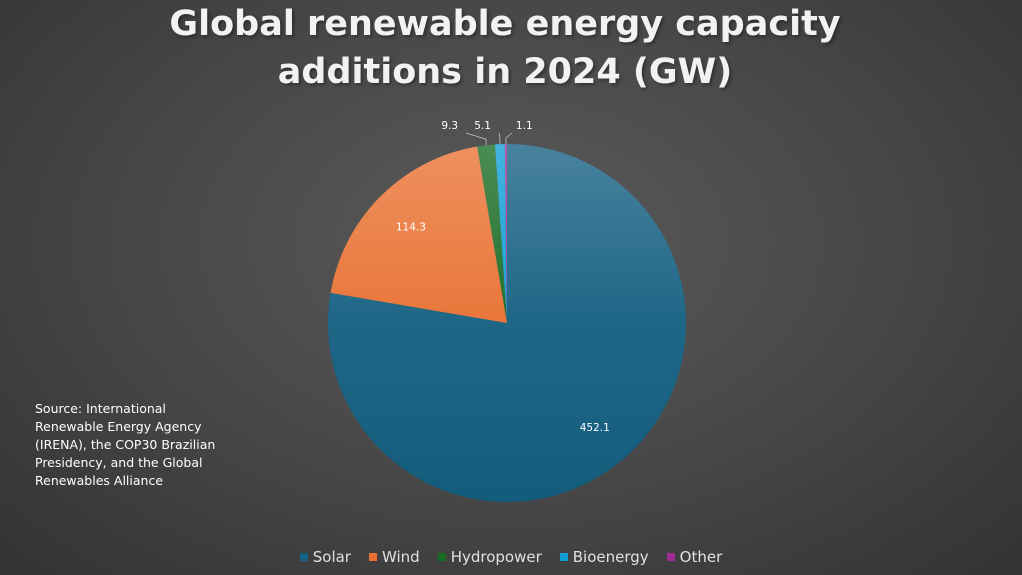 The image size is (1022, 575). Describe the element at coordinates (701, 557) in the screenshot. I see `legend-label-other: Other` at that location.